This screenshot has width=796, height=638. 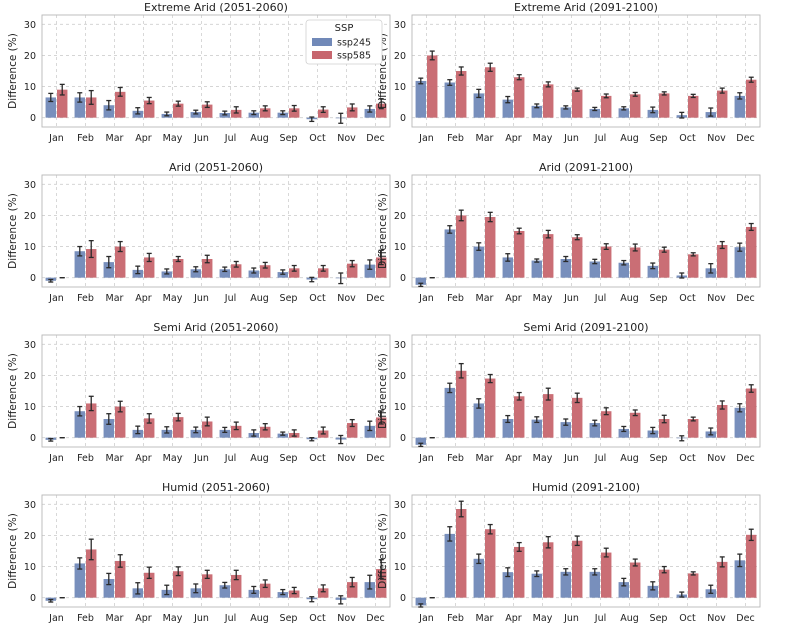 What do you see at coordinates (513, 138) in the screenshot?
I see `x-tick-label: Apr` at bounding box center [513, 138].